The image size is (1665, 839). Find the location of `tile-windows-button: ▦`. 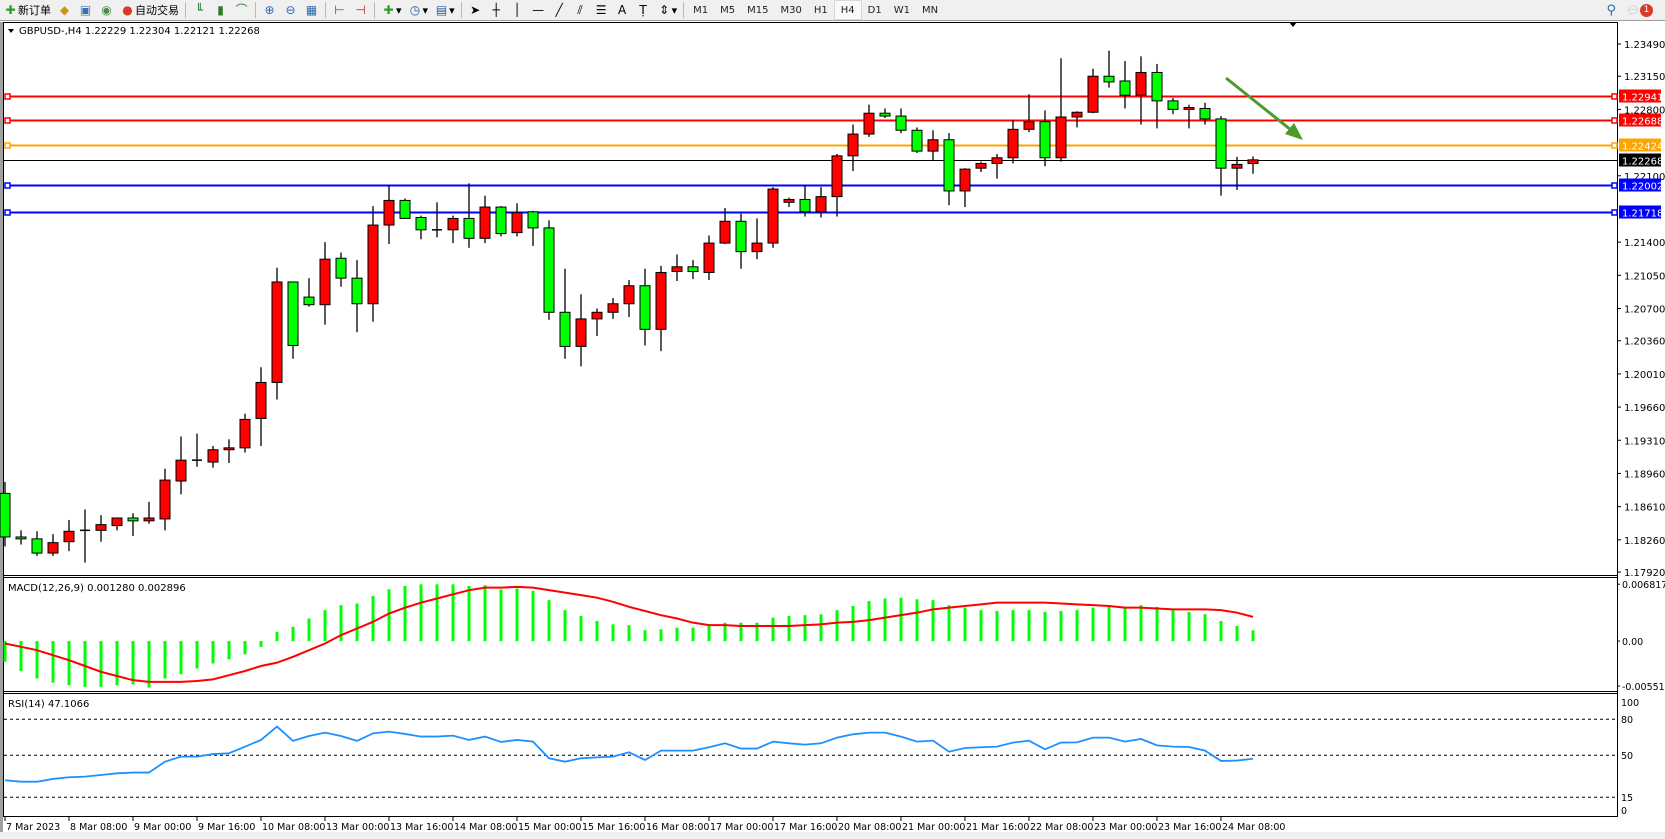

tile-windows-button: ▦ is located at coordinates (311, 10).